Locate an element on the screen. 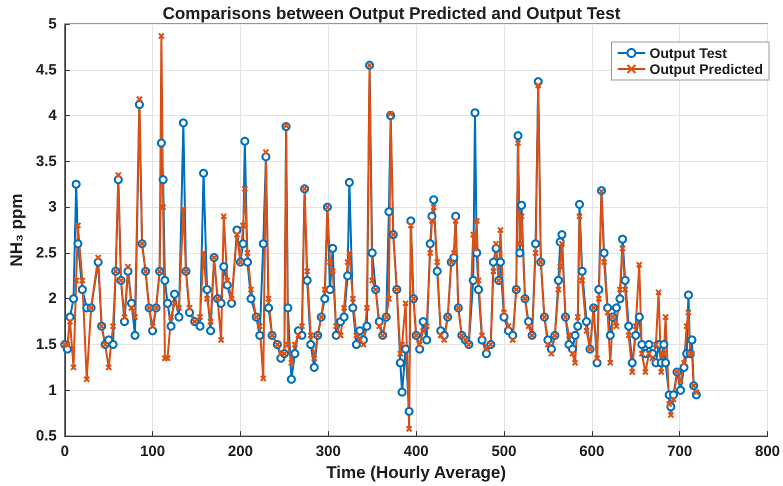 This screenshot has height=486, width=783. y-tick-label: 2 is located at coordinates (52, 299).